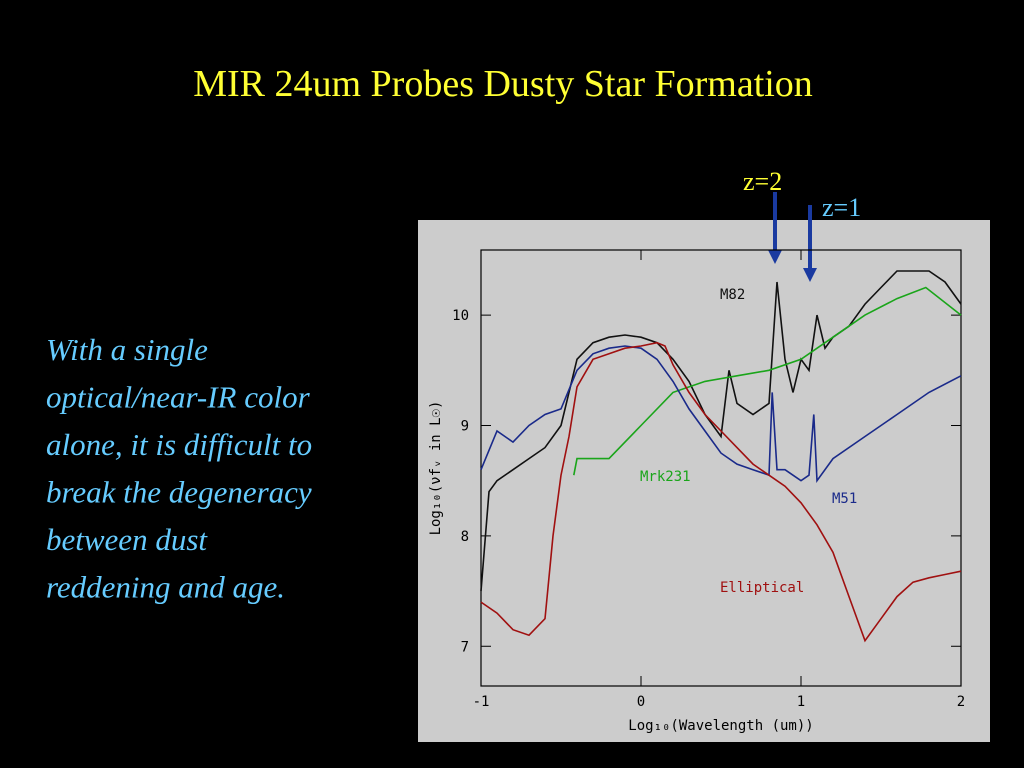 The image size is (1024, 768). What do you see at coordinates (165, 587) in the screenshot?
I see `body-line: reddening and age.` at bounding box center [165, 587].